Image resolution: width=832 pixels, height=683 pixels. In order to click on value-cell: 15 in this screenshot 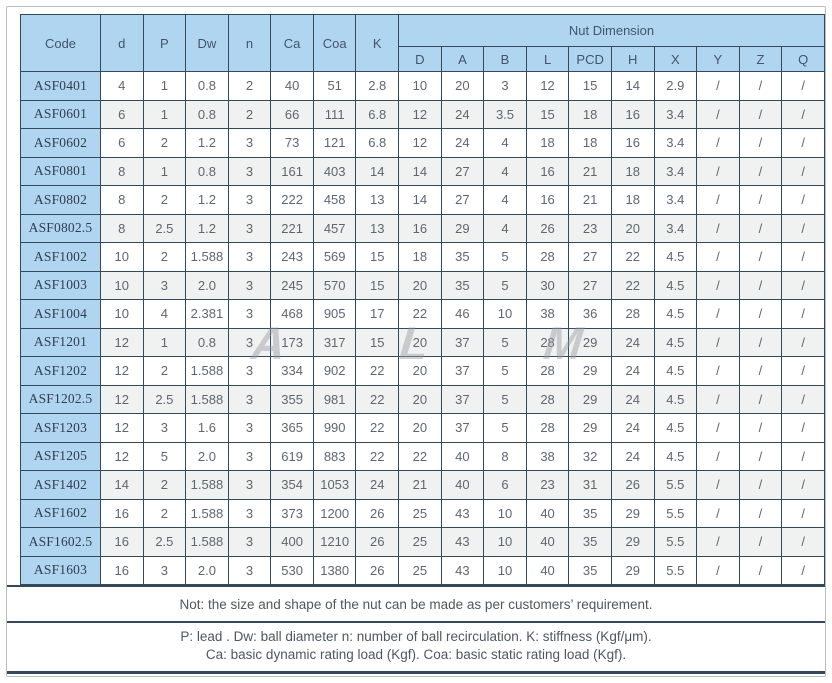, I will do `click(590, 86)`.